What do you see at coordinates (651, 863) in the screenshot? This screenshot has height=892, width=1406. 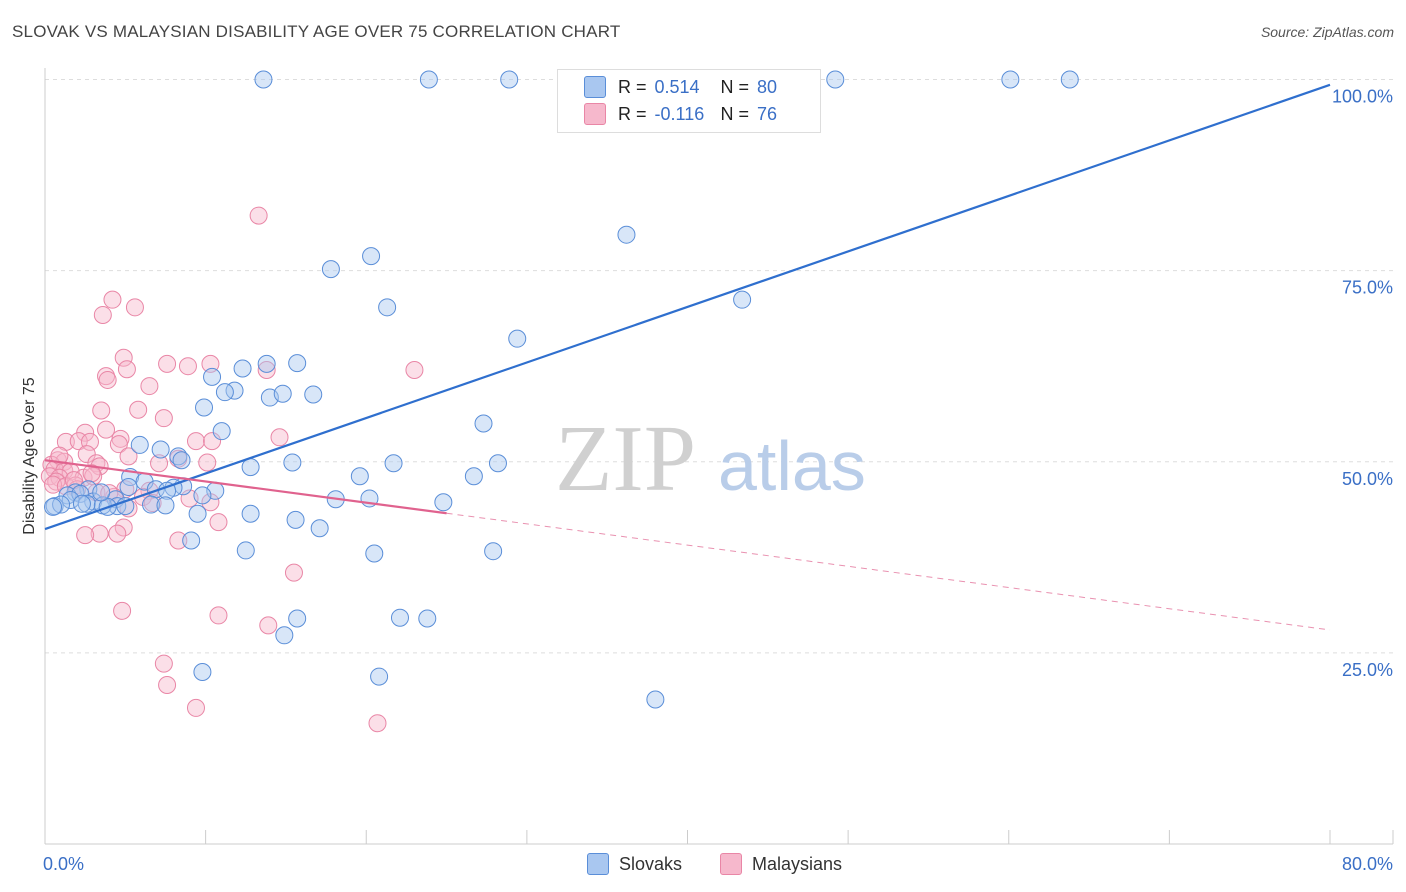 I see `legend-entry-slovaks: Slovaks` at bounding box center [651, 863].